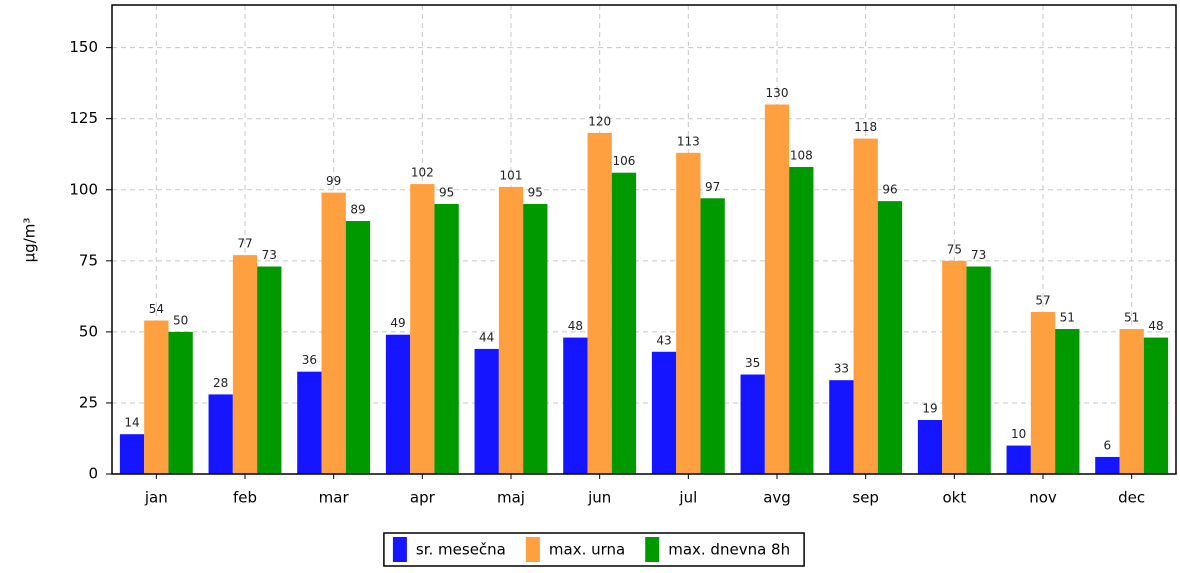 The width and height of the screenshot is (1180, 573). Describe the element at coordinates (83, 189) in the screenshot. I see `y-tick-label: 100` at that location.